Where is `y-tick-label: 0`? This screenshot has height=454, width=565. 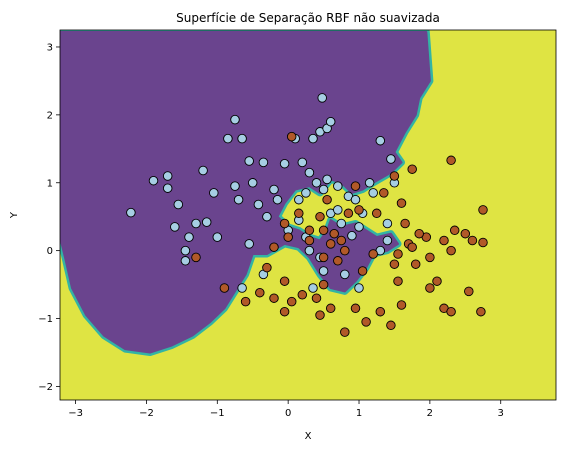 y-tick-label: 0 is located at coordinates (50, 251).